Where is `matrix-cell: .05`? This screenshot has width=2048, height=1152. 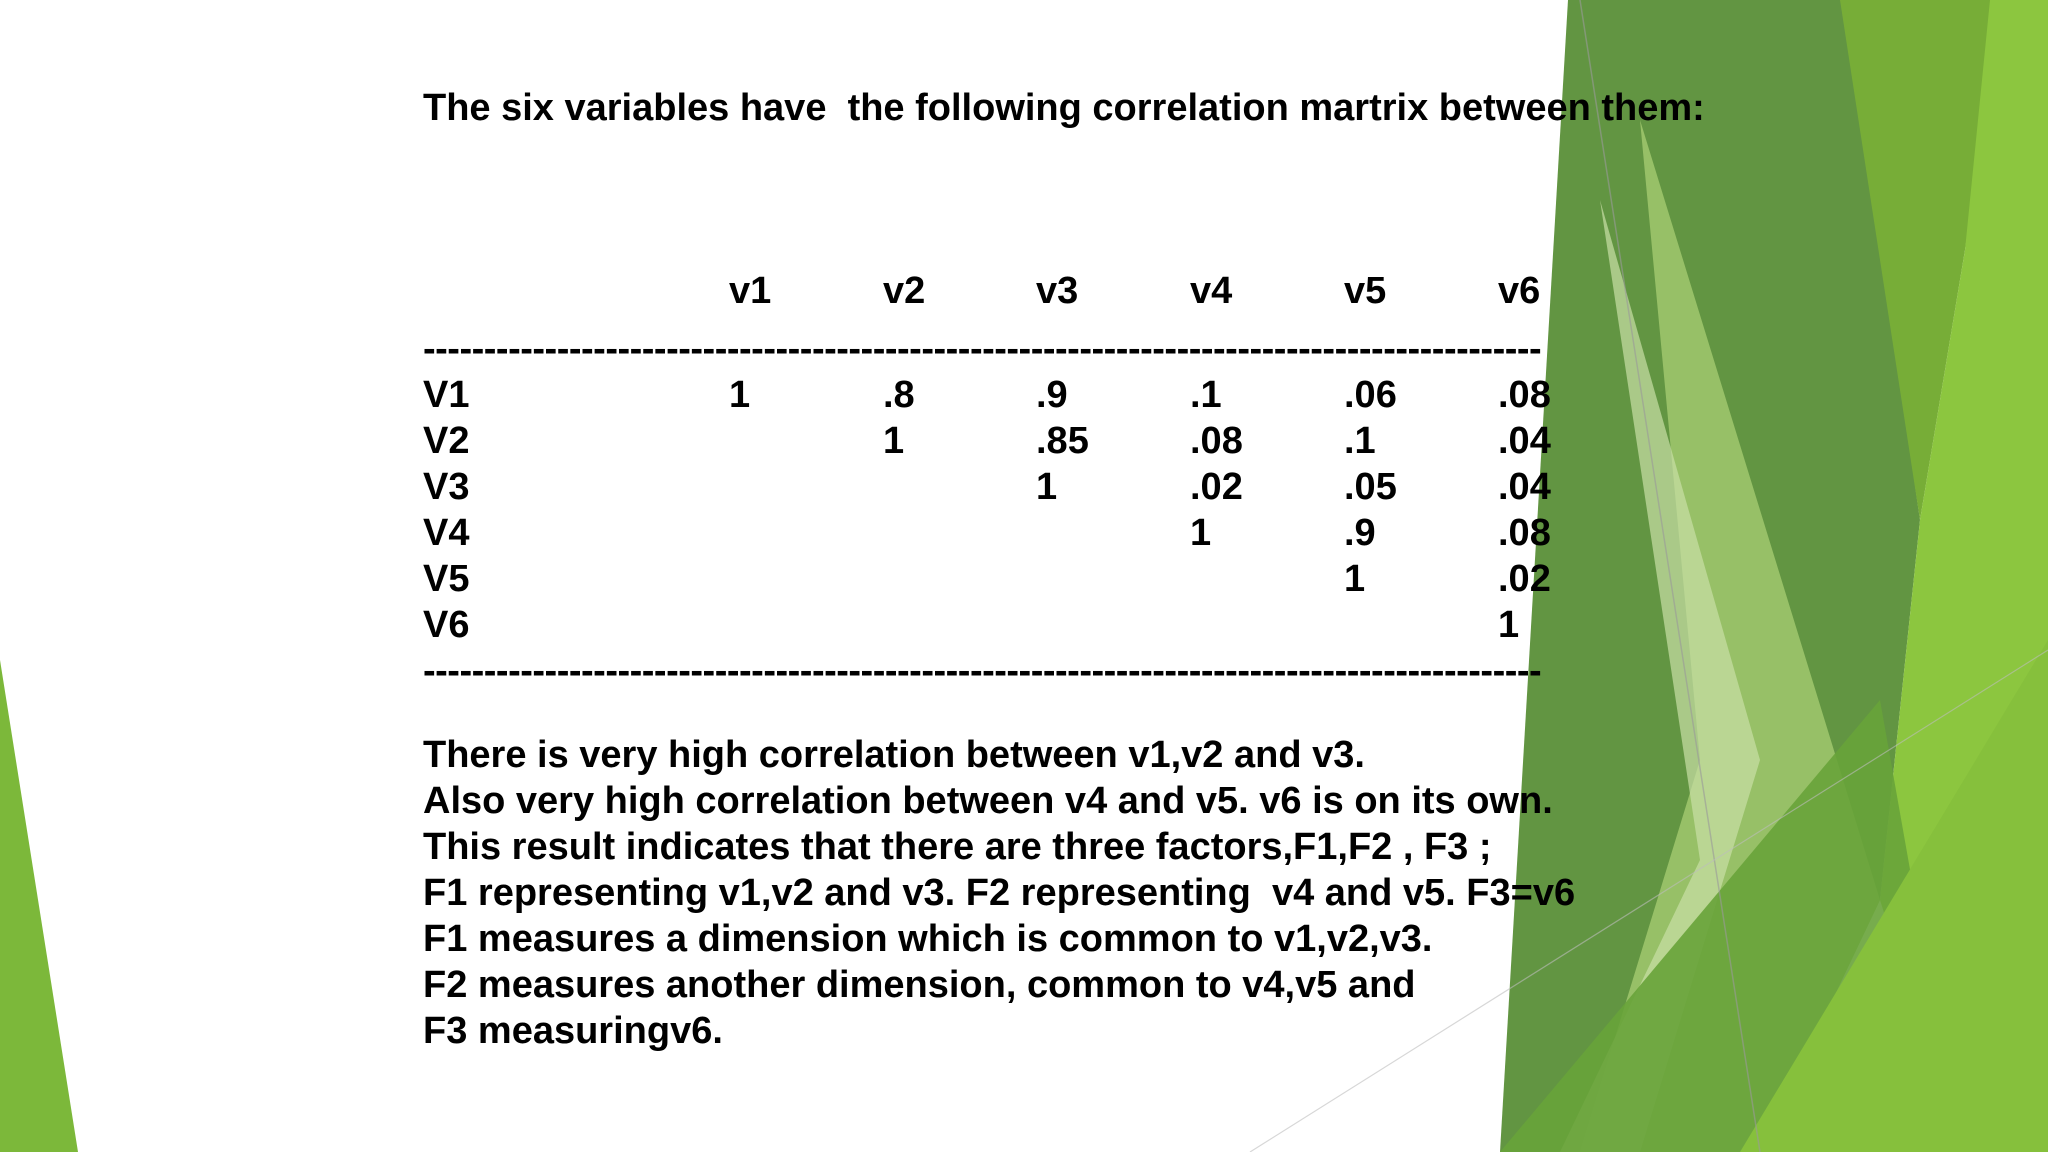
matrix-cell: .05 is located at coordinates (1370, 487).